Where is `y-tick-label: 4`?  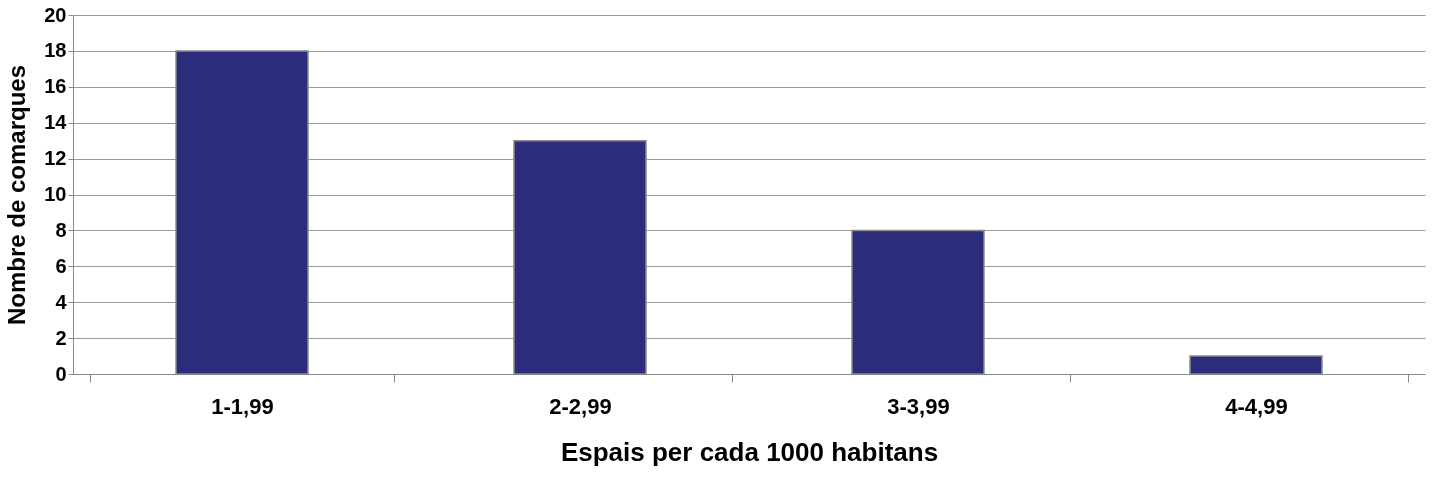
y-tick-label: 4 is located at coordinates (61, 301).